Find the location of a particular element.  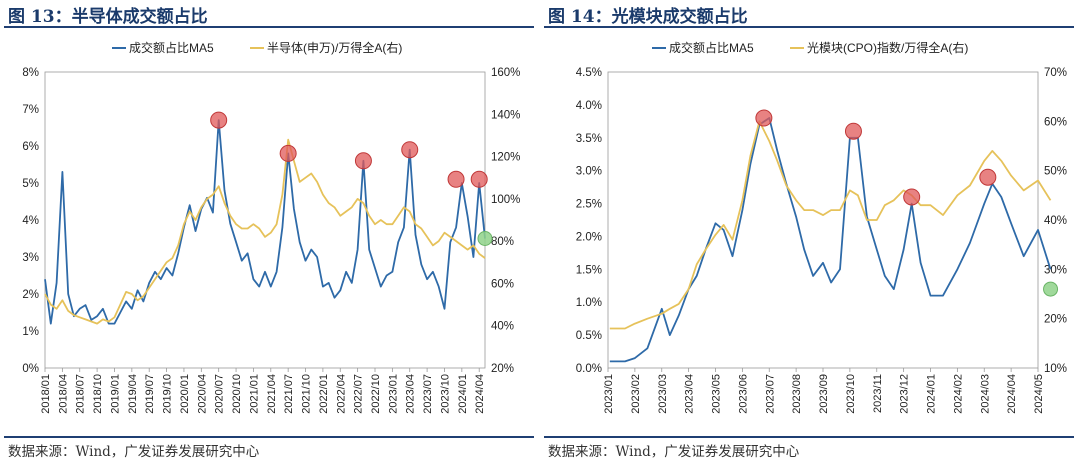

right-tick-label: 10% is located at coordinates (1055, 369).